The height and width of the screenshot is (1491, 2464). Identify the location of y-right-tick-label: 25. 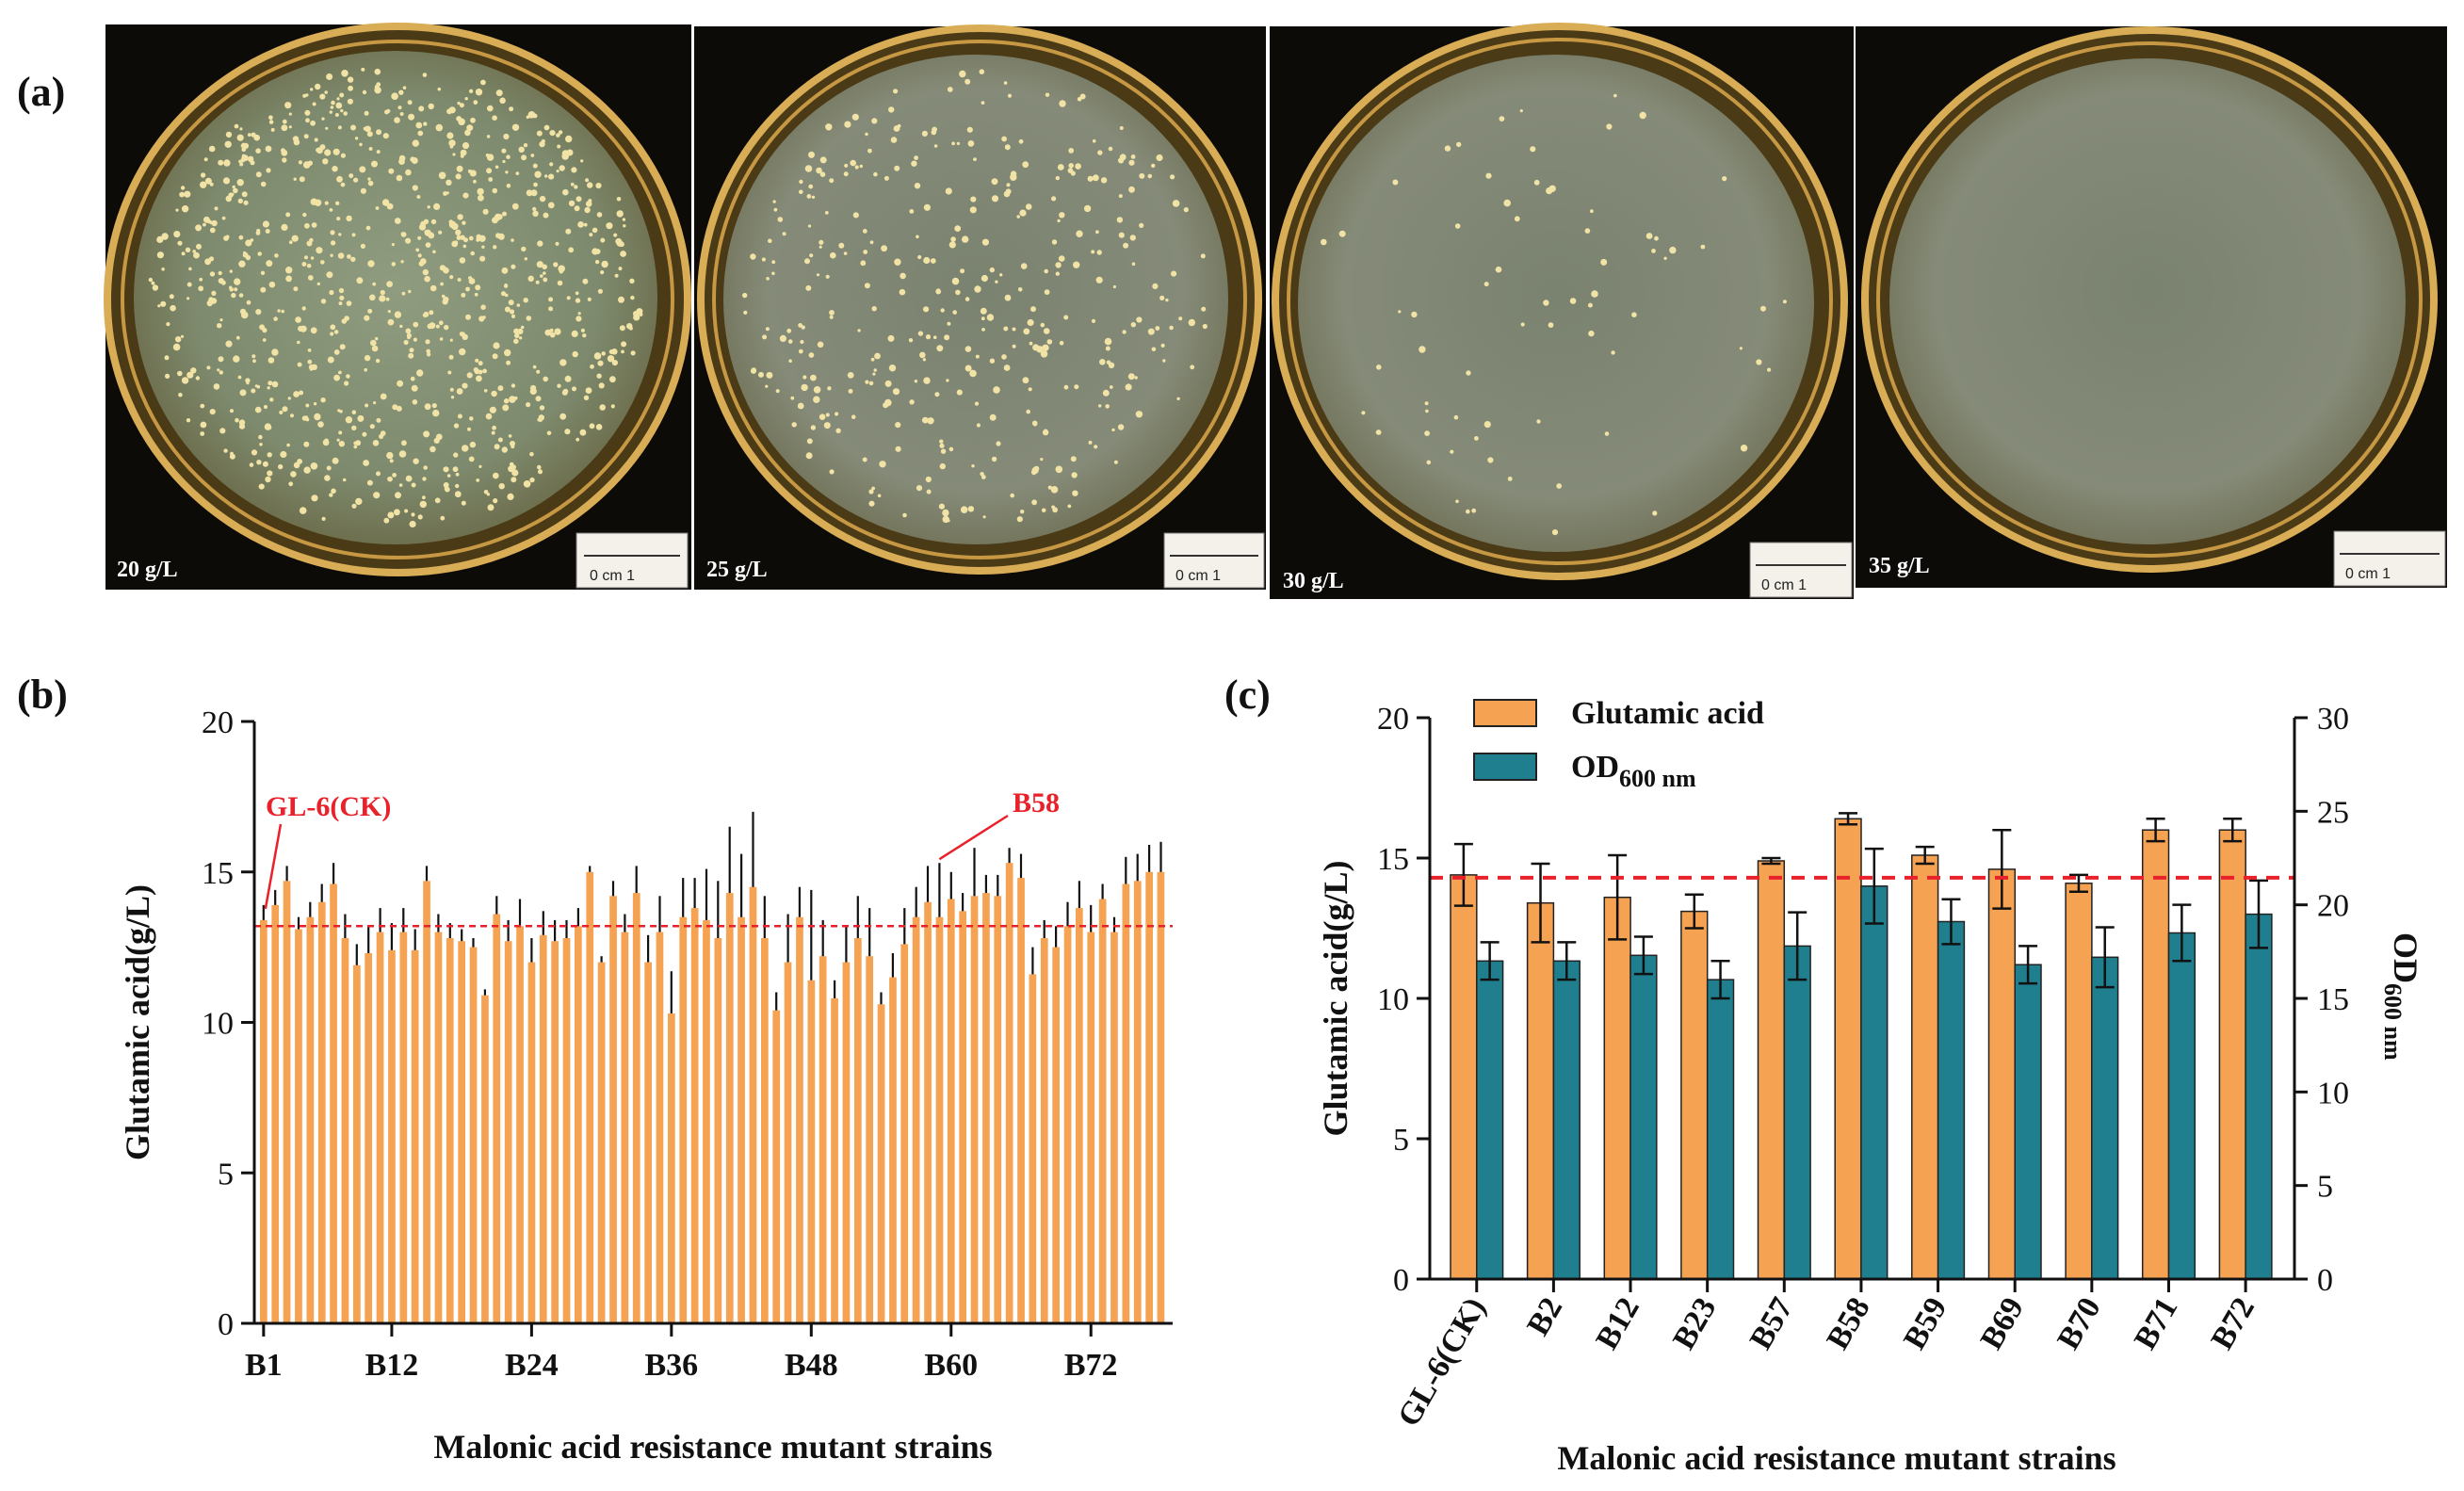
(2333, 812).